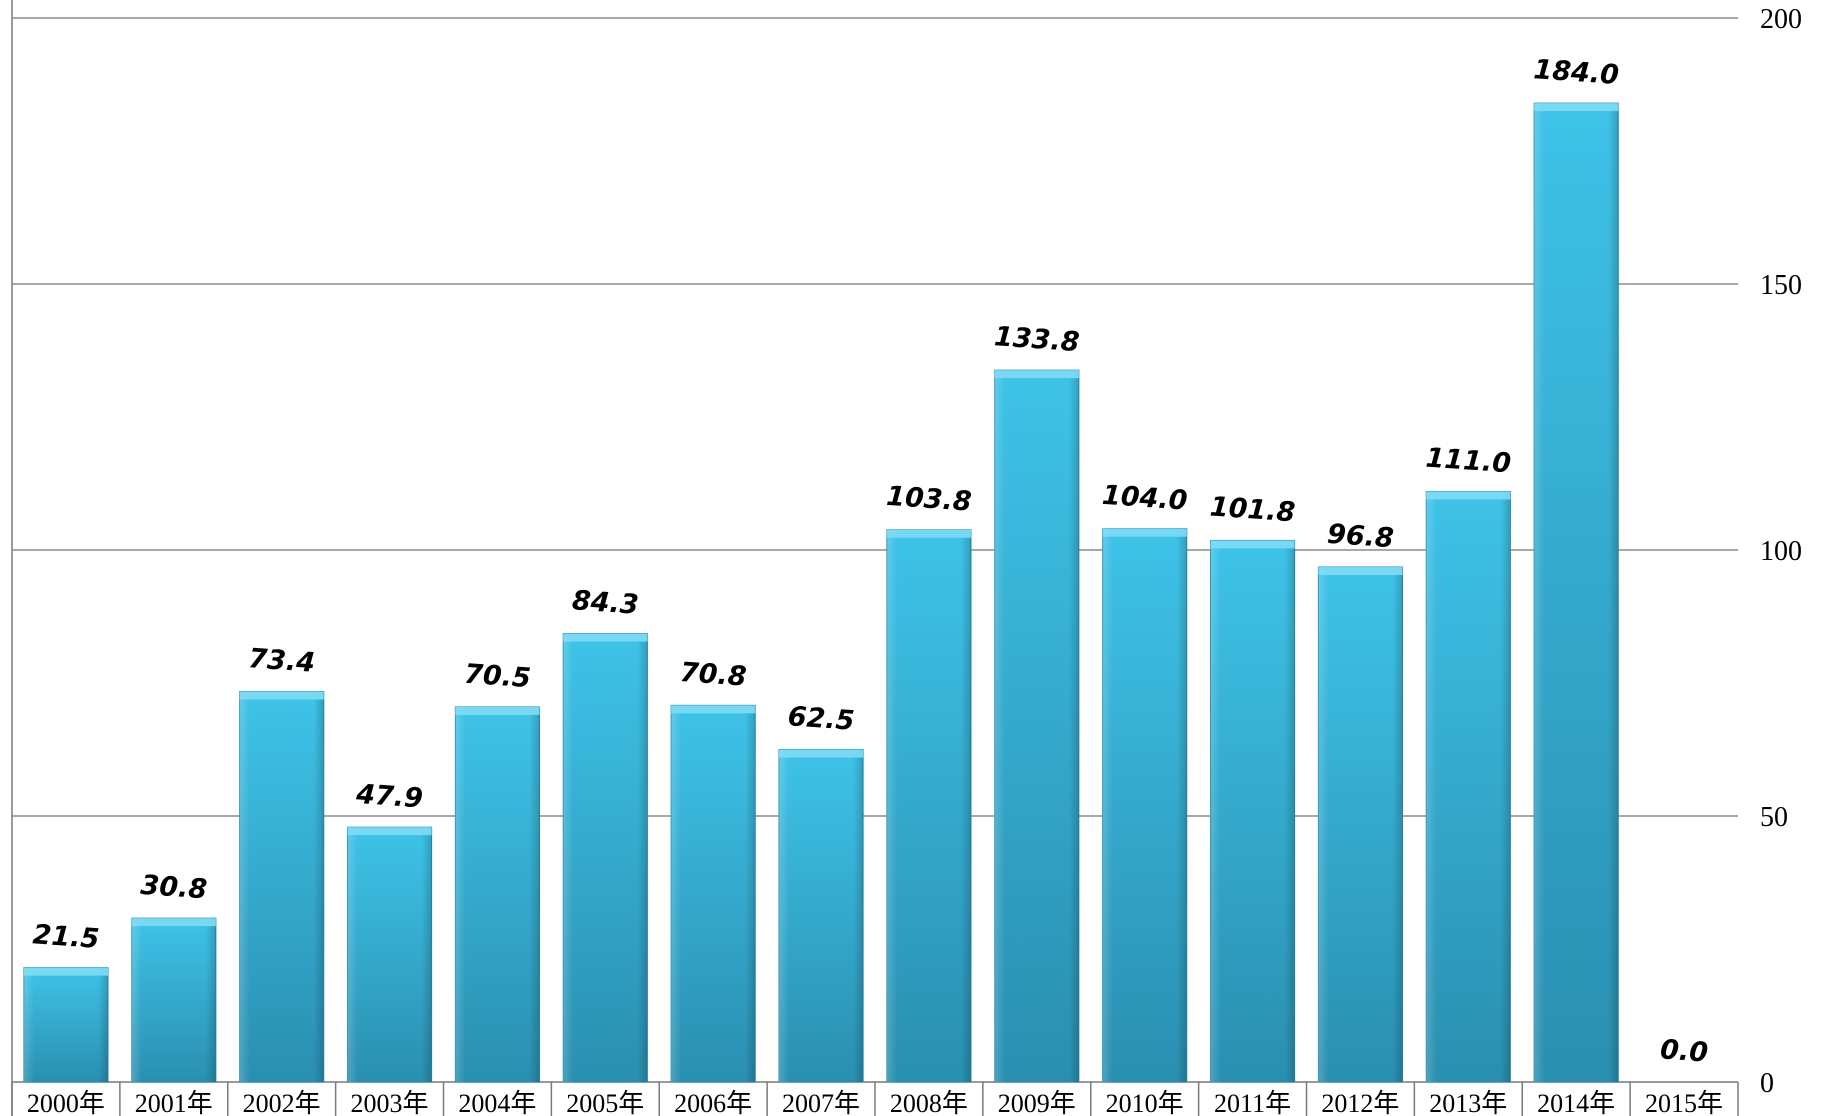 Image resolution: width=1826 pixels, height=1116 pixels. What do you see at coordinates (66, 937) in the screenshot?
I see `data-label: 21.5` at bounding box center [66, 937].